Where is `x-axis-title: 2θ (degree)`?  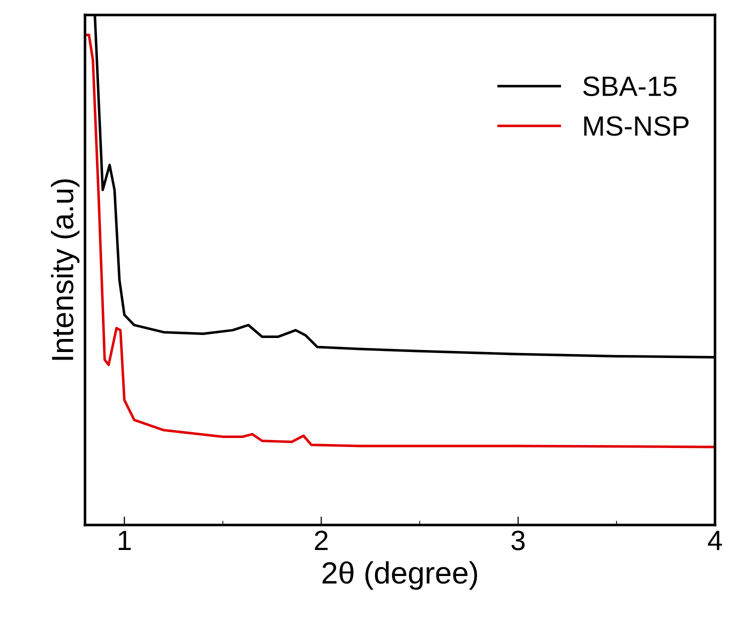 x-axis-title: 2θ (degree) is located at coordinates (400, 575).